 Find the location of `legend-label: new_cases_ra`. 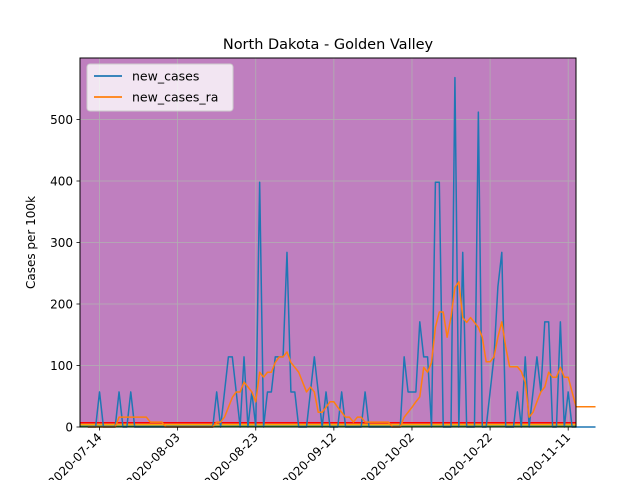

legend-label: new_cases_ra is located at coordinates (175, 97).